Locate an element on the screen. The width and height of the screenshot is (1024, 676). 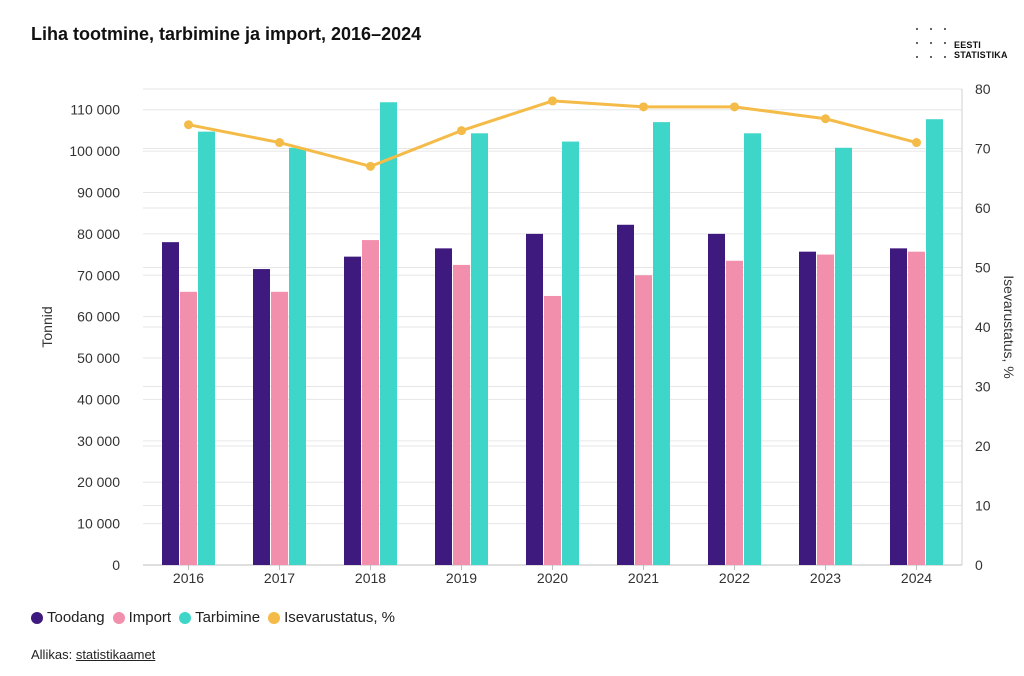
y-tick-label-left: 80 000 is located at coordinates (98, 234).